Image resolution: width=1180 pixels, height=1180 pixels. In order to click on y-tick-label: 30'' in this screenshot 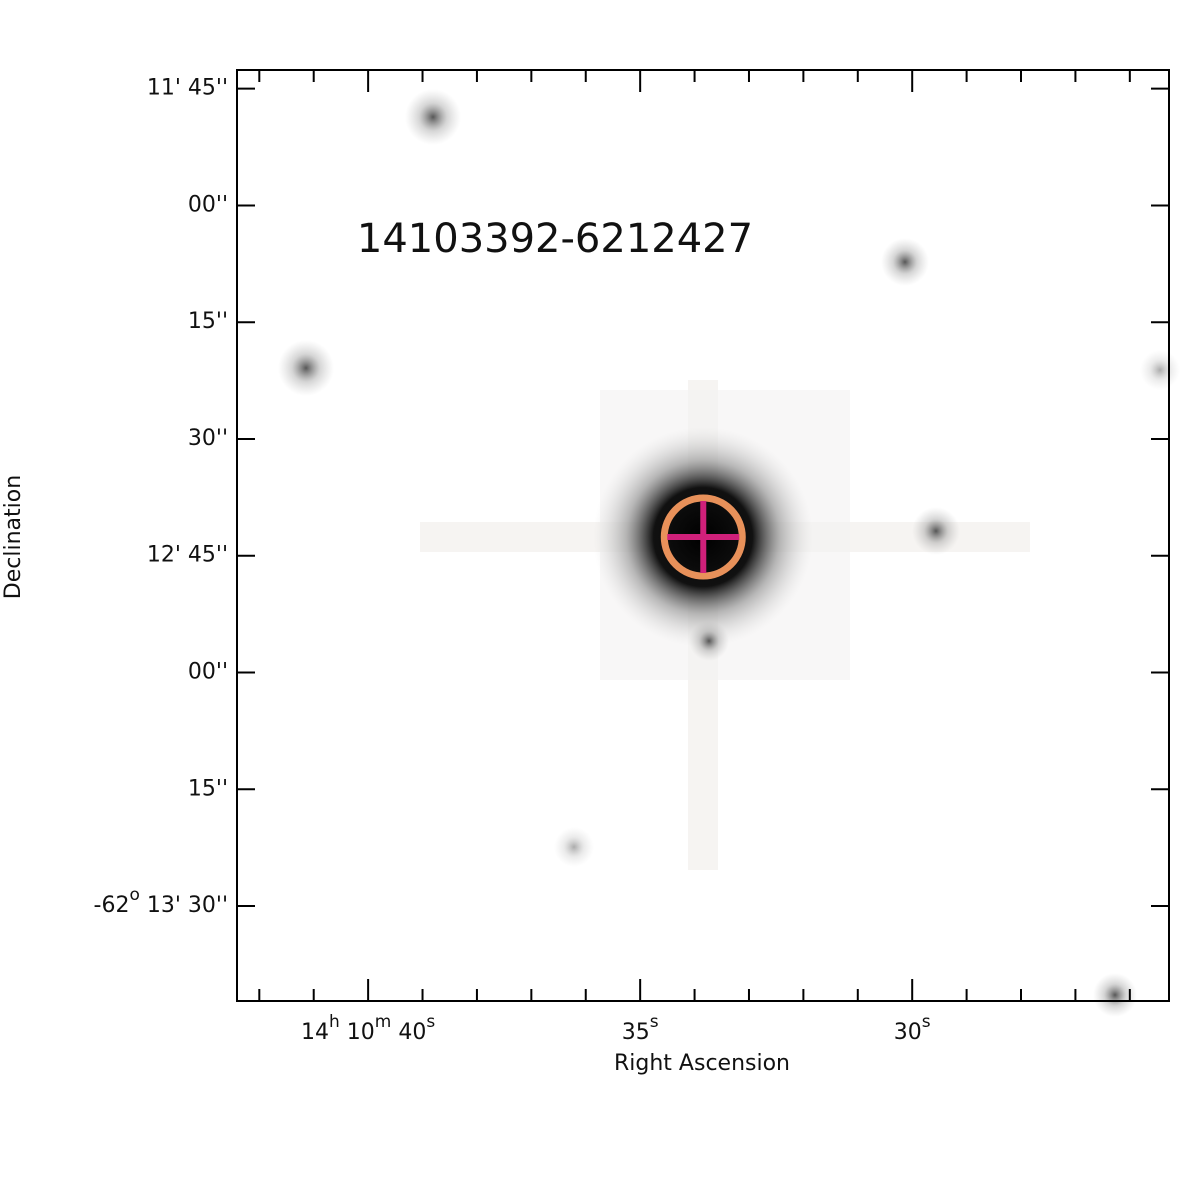, I will do `click(208, 438)`.